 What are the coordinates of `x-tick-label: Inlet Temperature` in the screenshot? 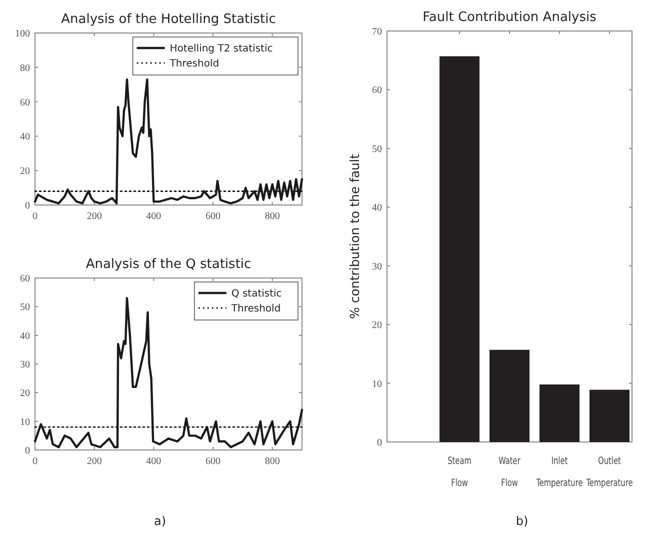 It's located at (559, 473).